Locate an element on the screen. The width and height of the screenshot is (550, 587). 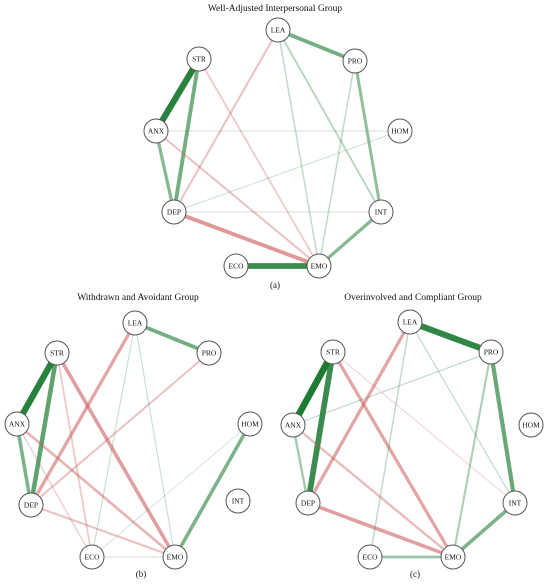
edge-str-int is located at coordinates (424, 427).